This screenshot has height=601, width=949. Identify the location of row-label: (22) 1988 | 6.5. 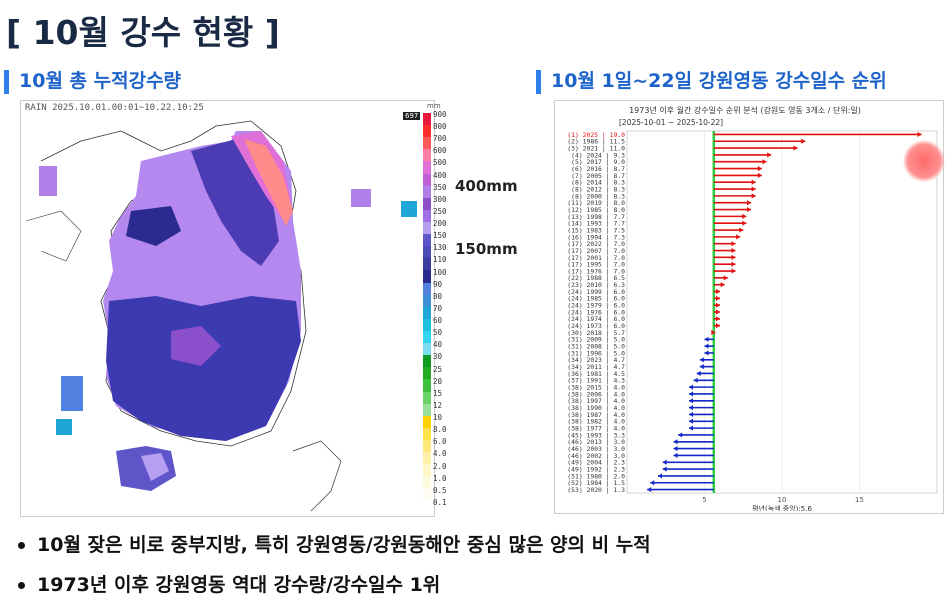
(596, 278).